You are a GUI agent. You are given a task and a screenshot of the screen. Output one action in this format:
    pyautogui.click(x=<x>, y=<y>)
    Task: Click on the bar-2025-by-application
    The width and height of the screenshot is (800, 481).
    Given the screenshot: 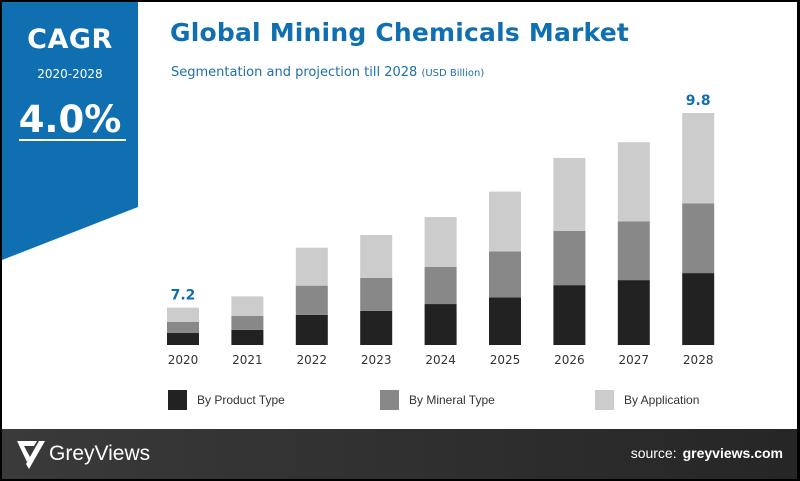 What is the action you would take?
    pyautogui.click(x=505, y=221)
    